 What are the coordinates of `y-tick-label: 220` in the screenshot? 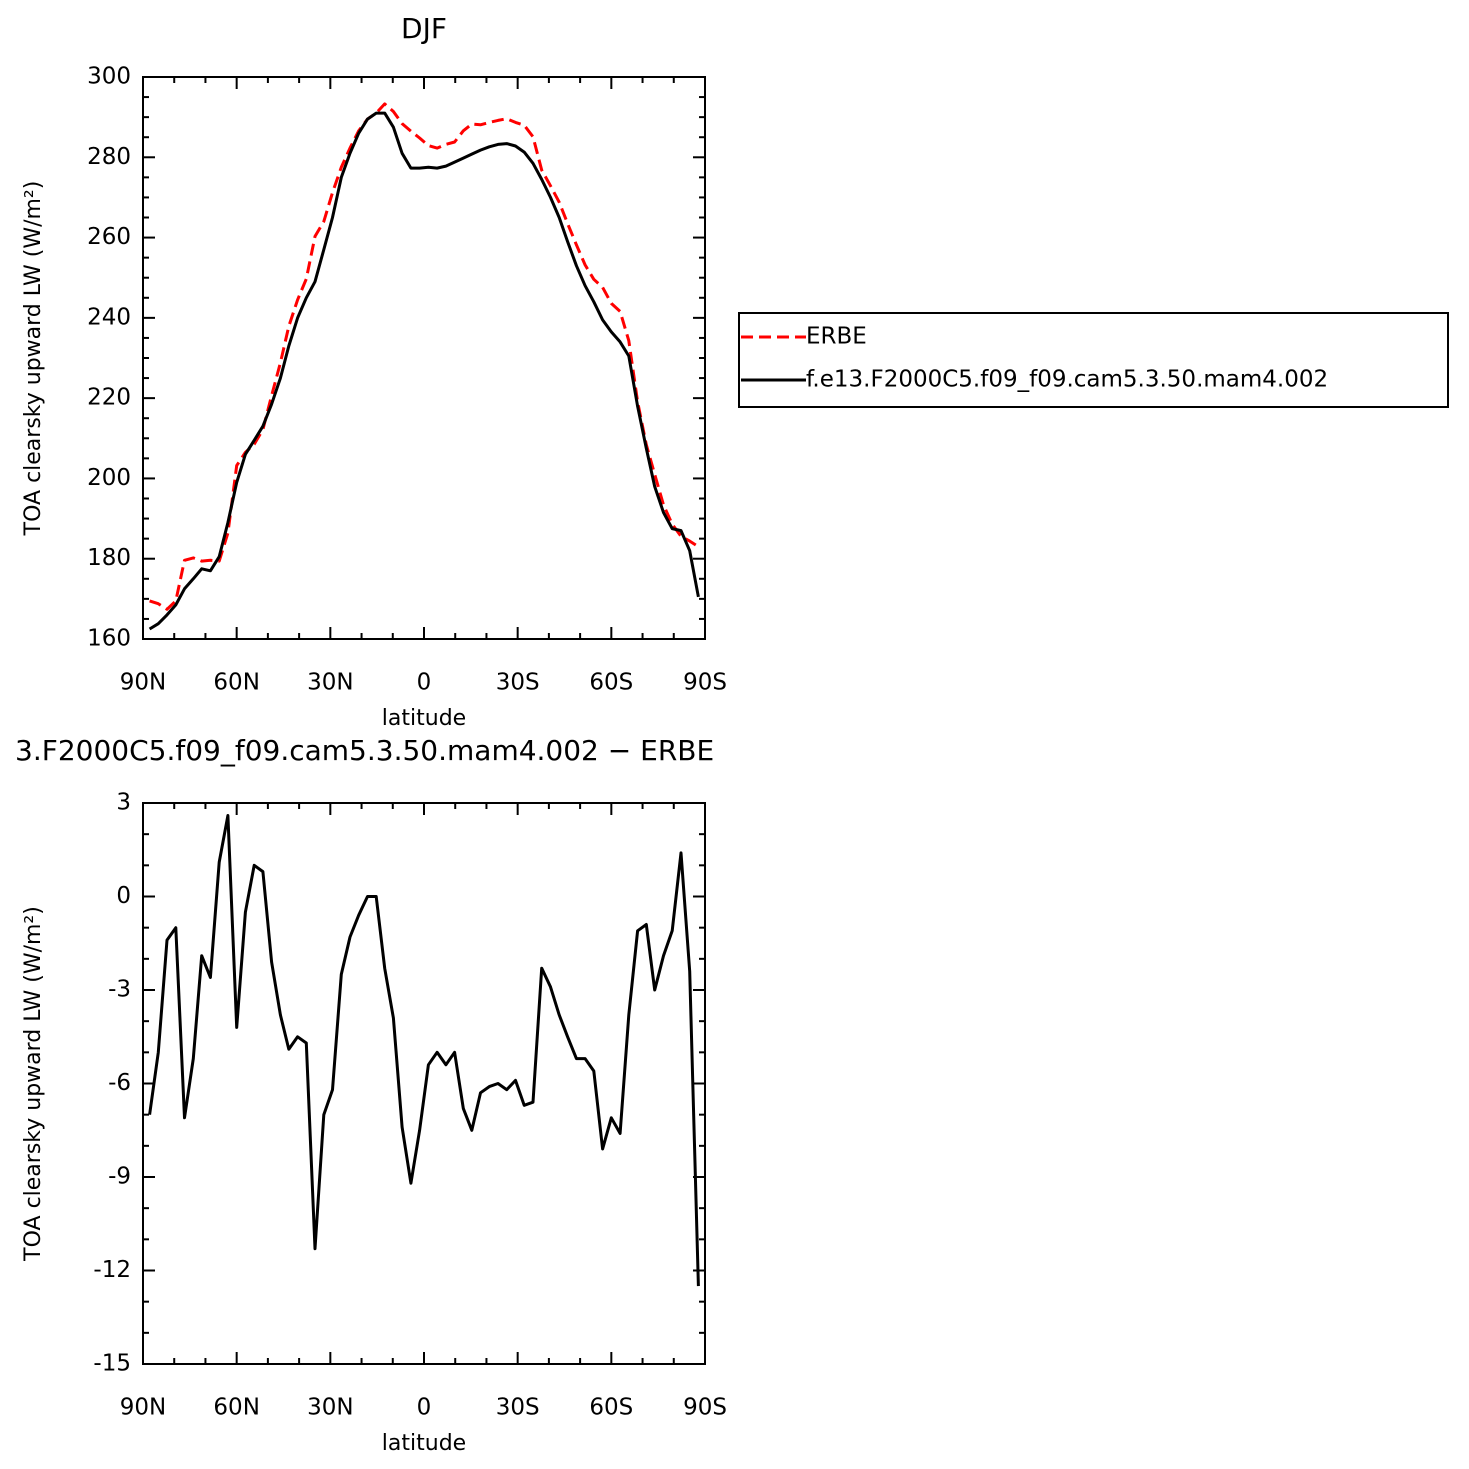 It's located at (109, 398).